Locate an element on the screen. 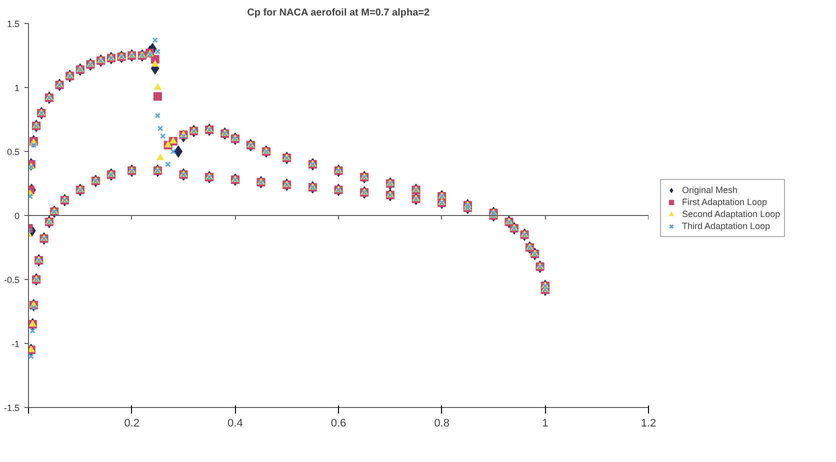 The height and width of the screenshot is (462, 836). legend-label: First Adaptation Loop is located at coordinates (725, 202).